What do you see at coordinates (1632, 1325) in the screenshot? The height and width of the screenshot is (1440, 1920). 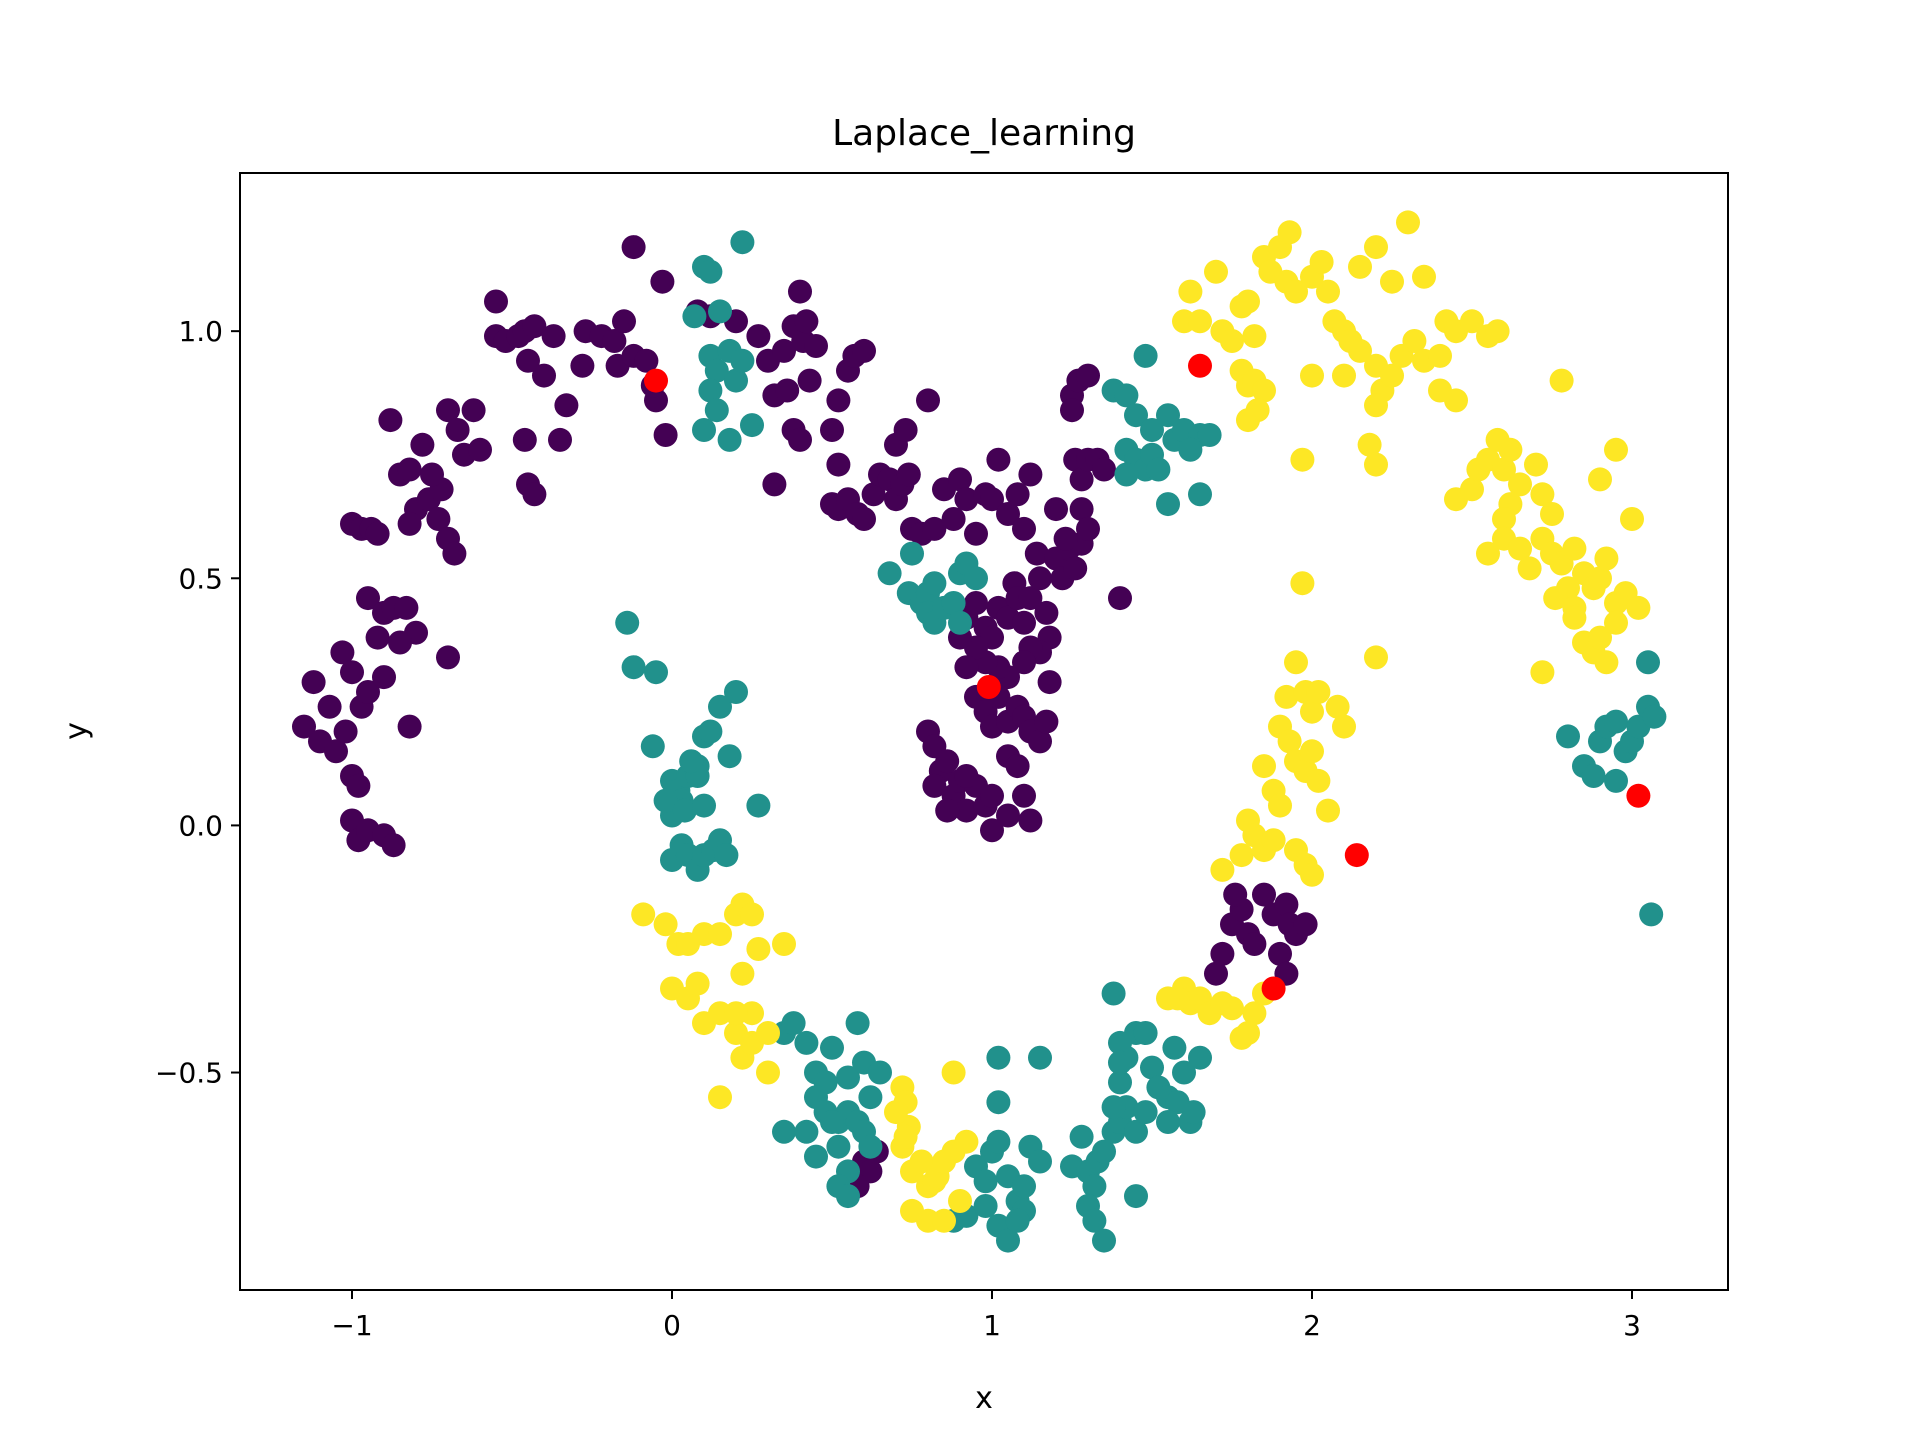 I see `x-tick-label: 3` at bounding box center [1632, 1325].